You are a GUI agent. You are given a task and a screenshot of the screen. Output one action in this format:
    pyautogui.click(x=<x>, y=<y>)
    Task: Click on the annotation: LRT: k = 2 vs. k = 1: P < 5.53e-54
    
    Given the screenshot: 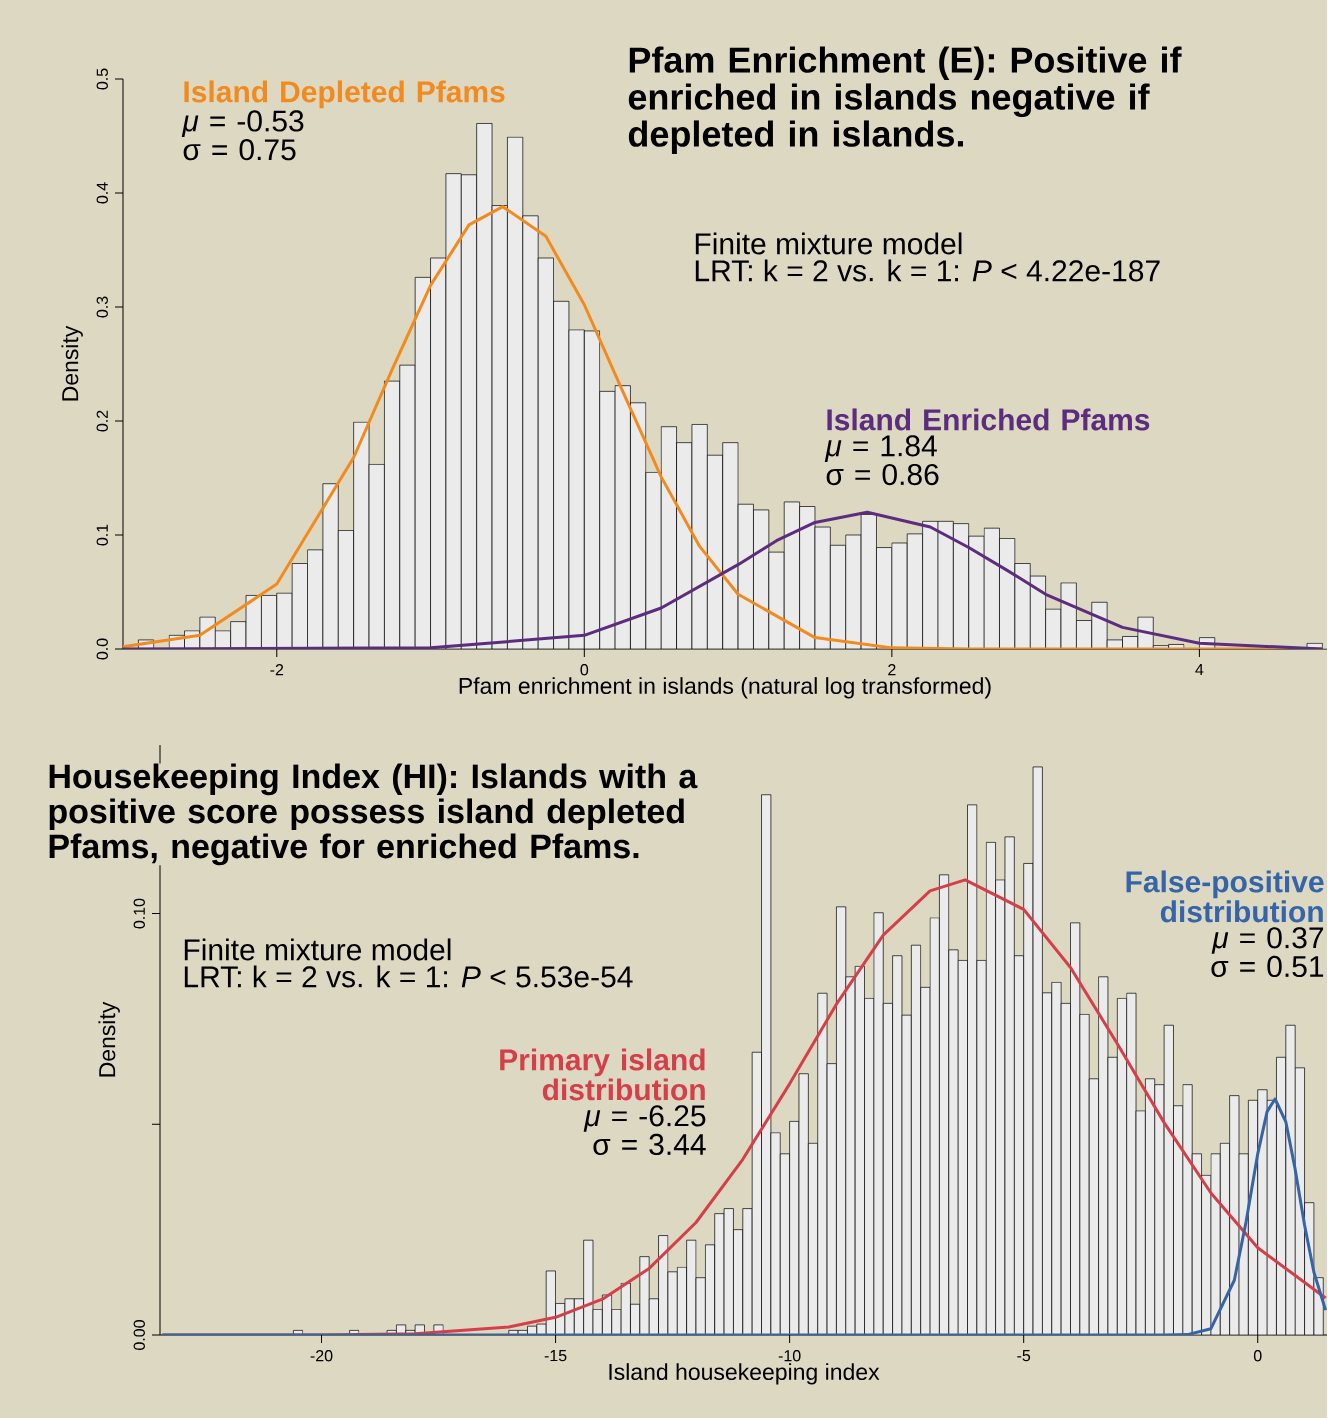 What is the action you would take?
    pyautogui.click(x=409, y=976)
    